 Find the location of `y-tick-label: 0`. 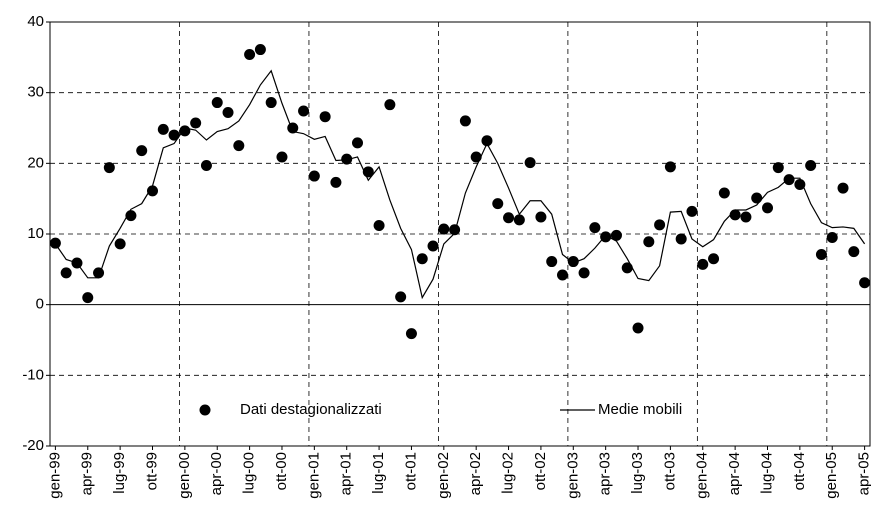

y-tick-label: 0 is located at coordinates (40, 304).